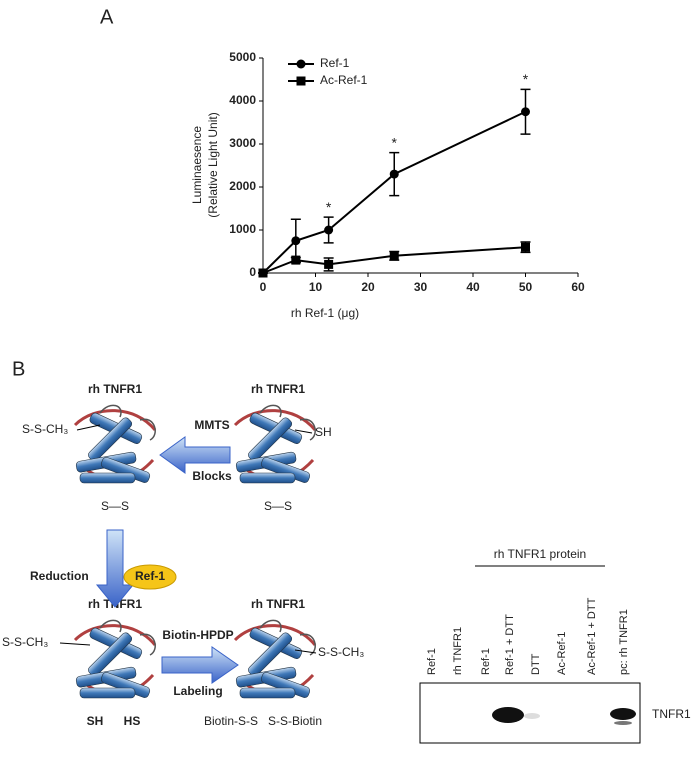 The height and width of the screenshot is (766, 700). Describe the element at coordinates (242, 57) in the screenshot. I see `y-tick-label: 5000` at that location.